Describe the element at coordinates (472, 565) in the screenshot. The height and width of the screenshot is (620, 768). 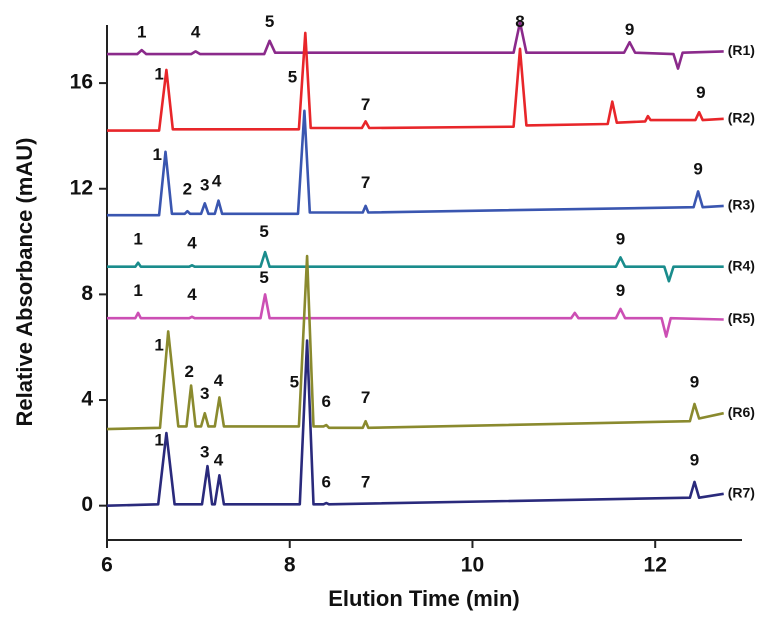
I see `x-tick-label: 10` at that location.